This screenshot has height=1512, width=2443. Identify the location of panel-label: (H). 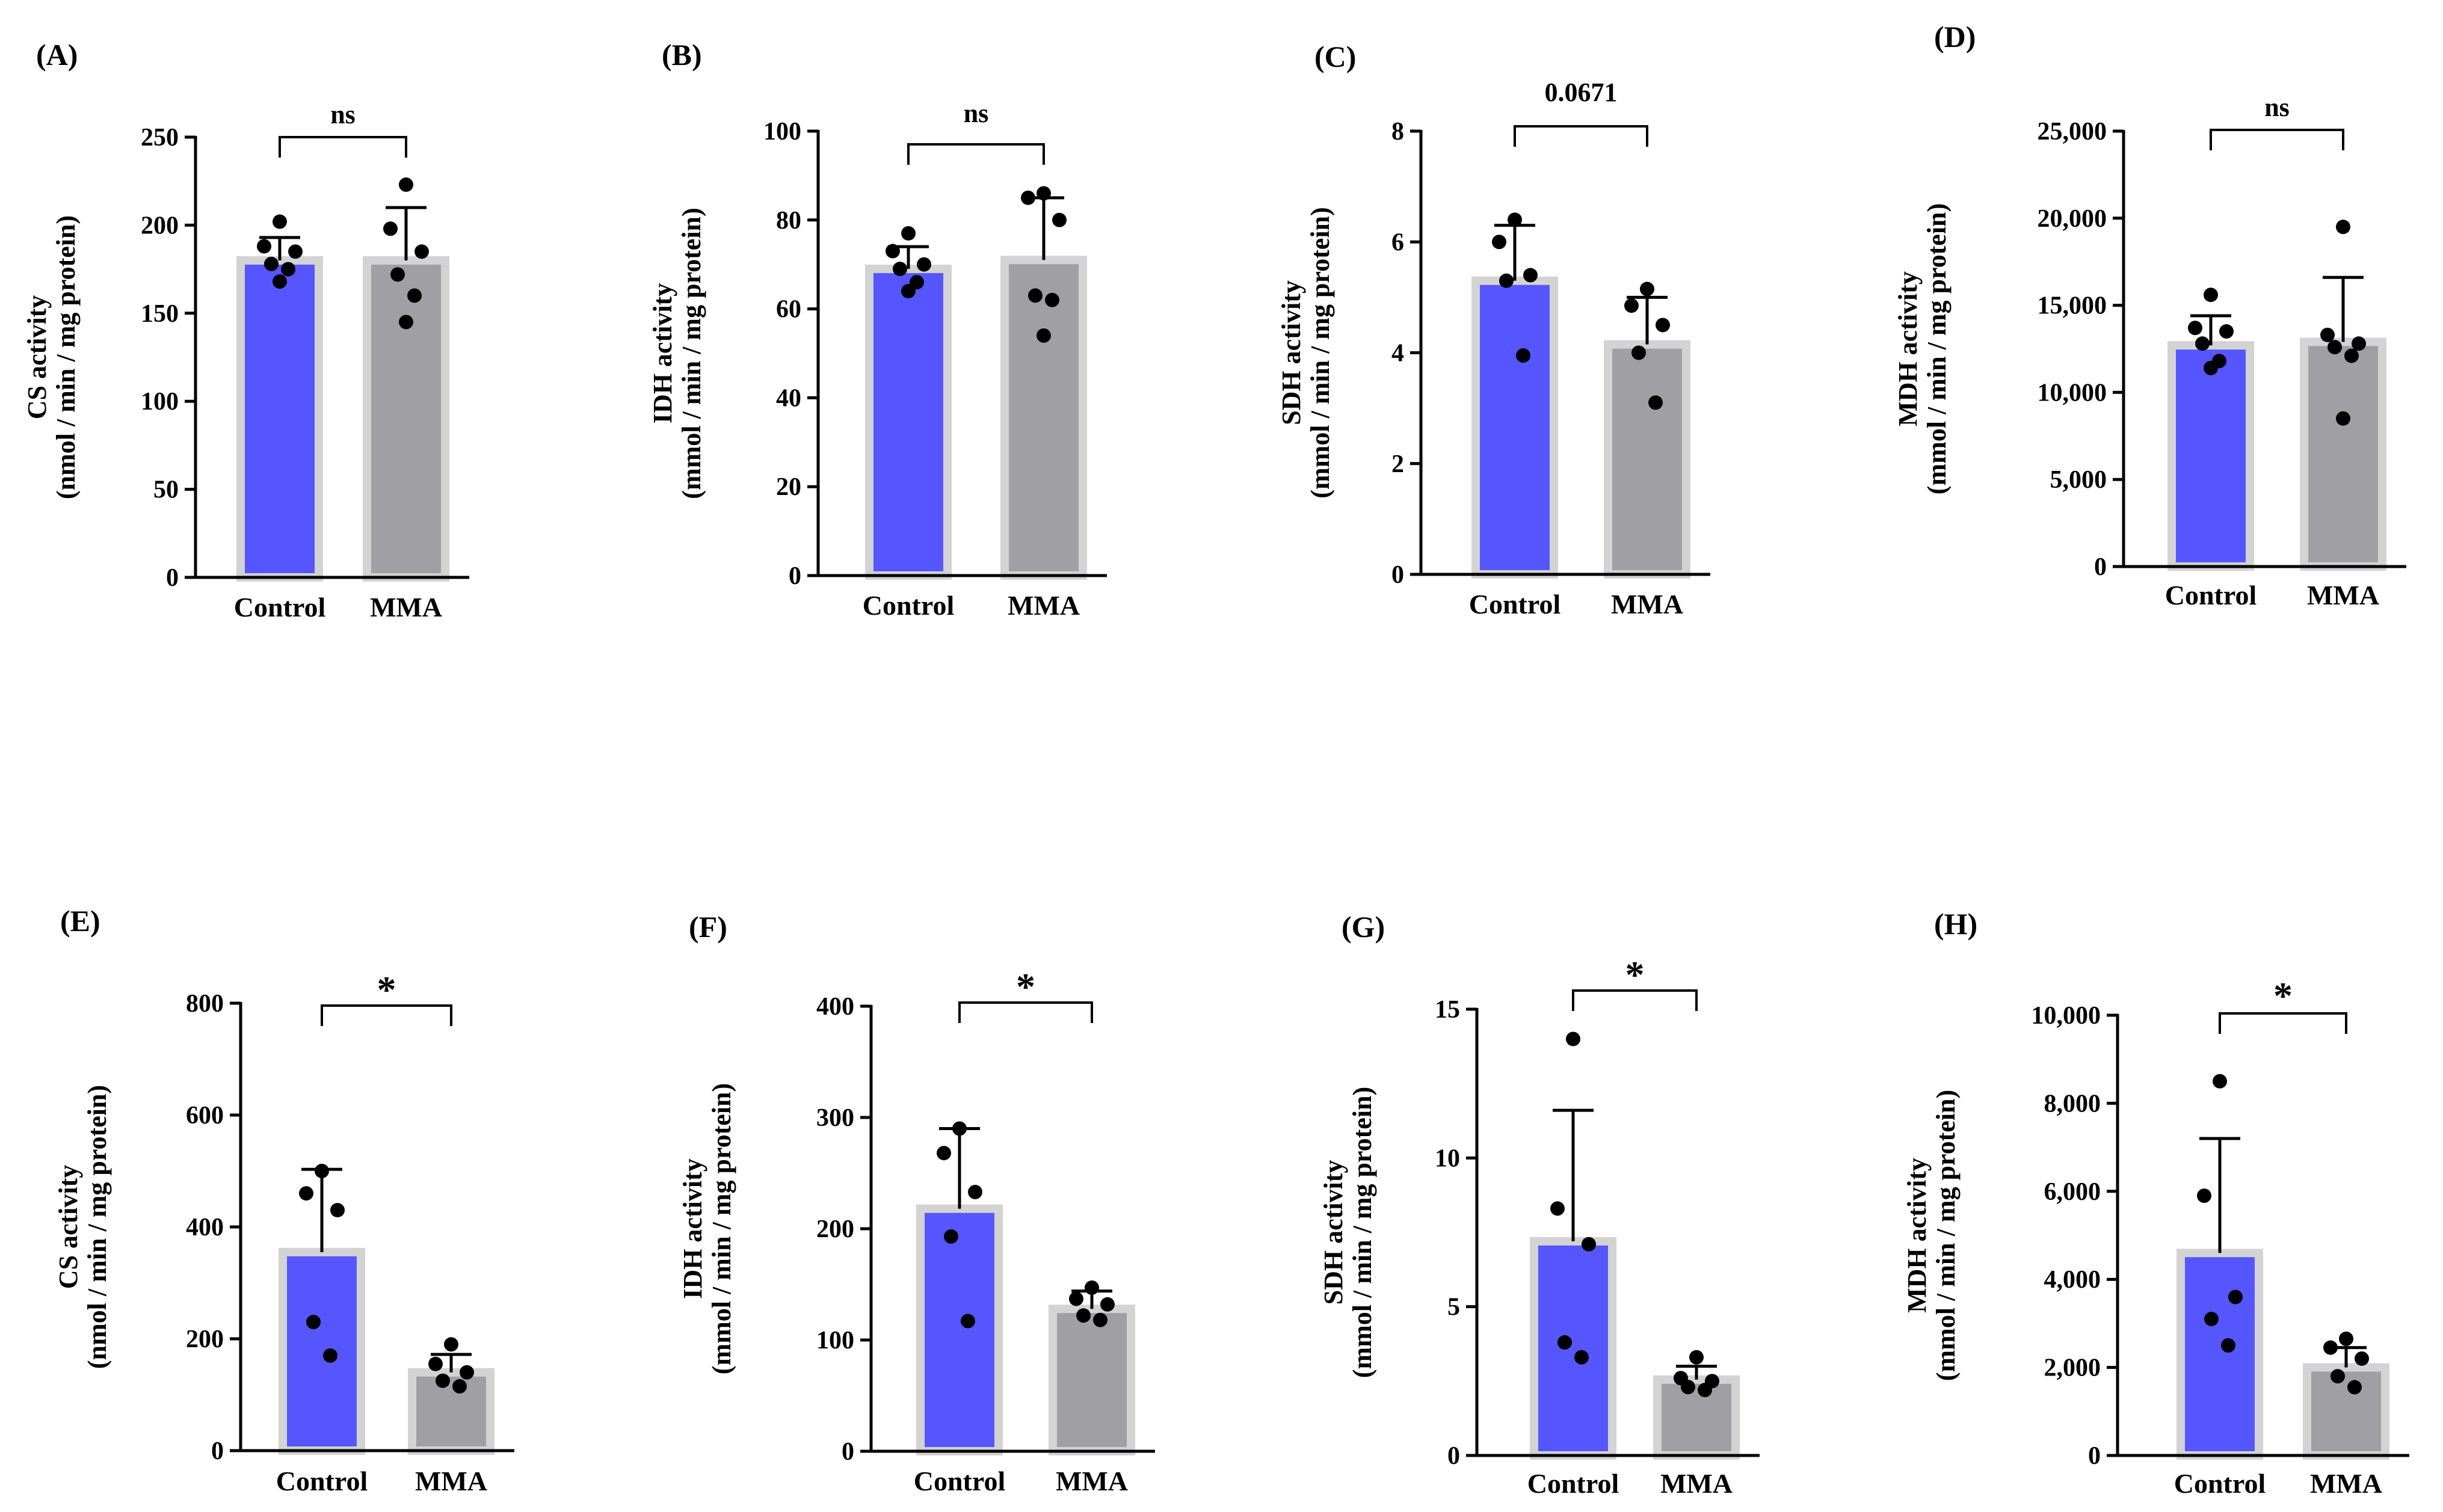
(1955, 924).